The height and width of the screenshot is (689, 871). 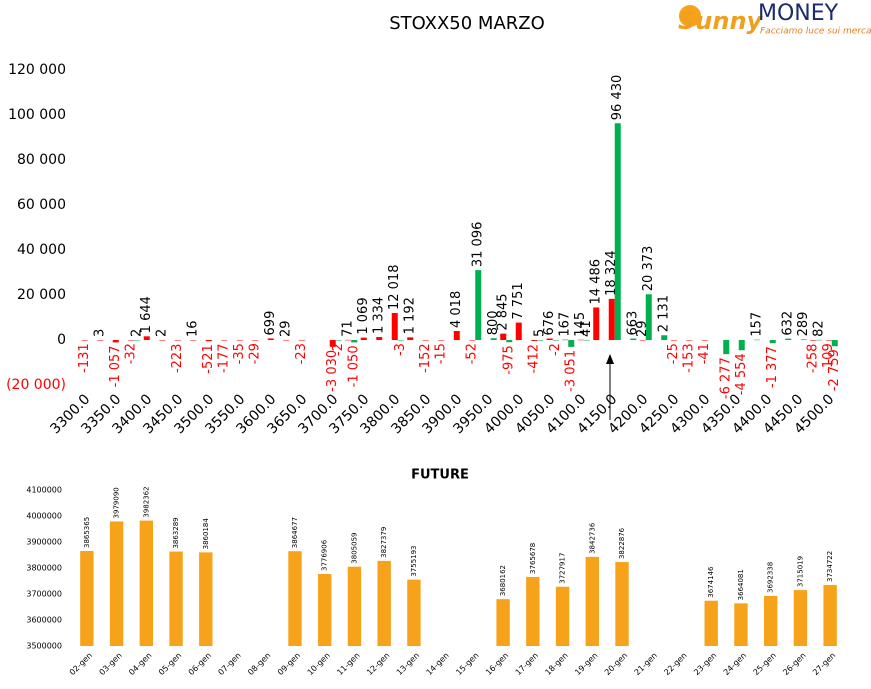 What do you see at coordinates (177, 359) in the screenshot?
I see `data-label: -223` at bounding box center [177, 359].